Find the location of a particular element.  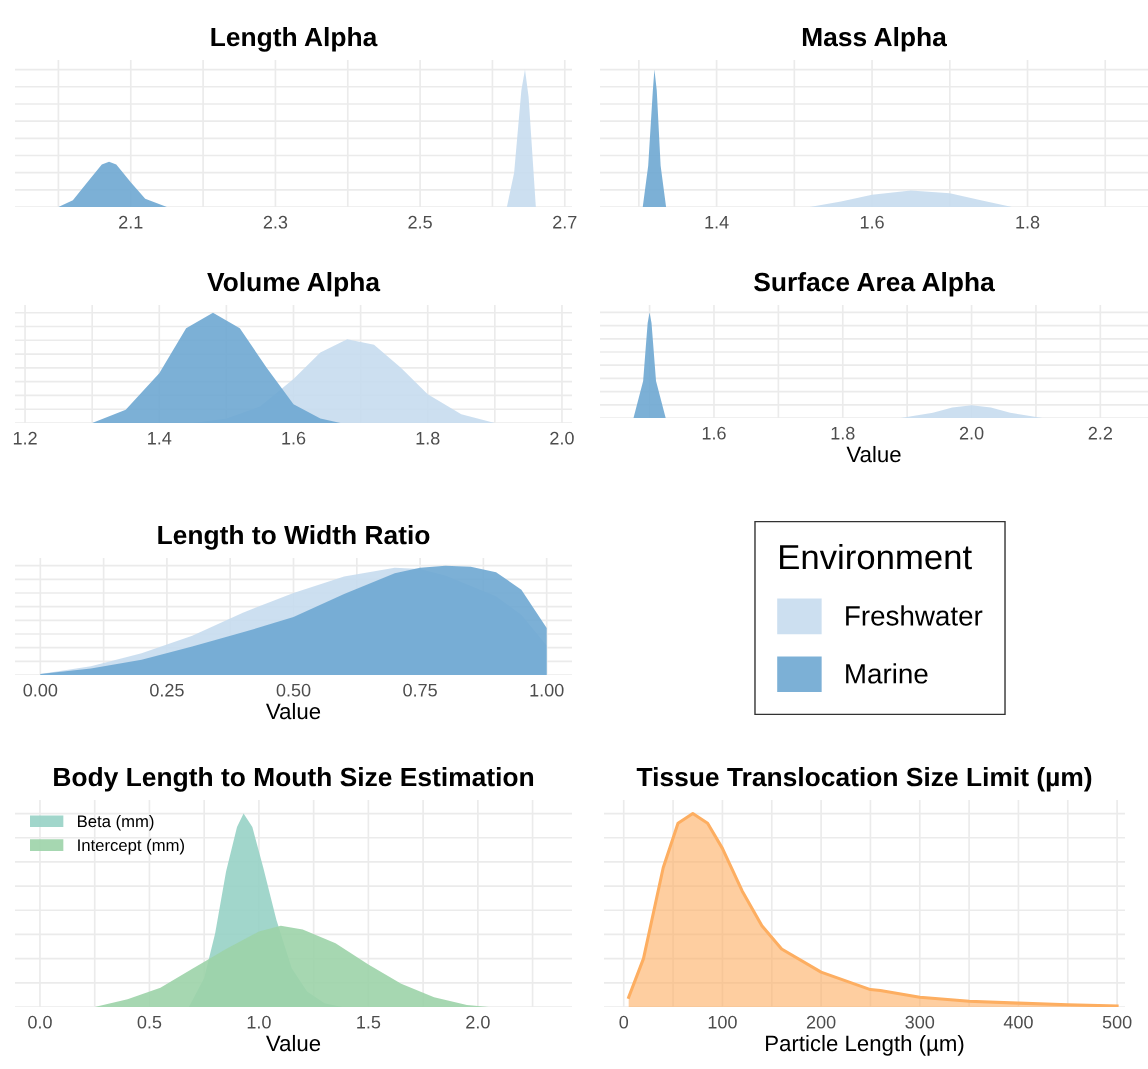

legend-label: Freshwater is located at coordinates (914, 615).